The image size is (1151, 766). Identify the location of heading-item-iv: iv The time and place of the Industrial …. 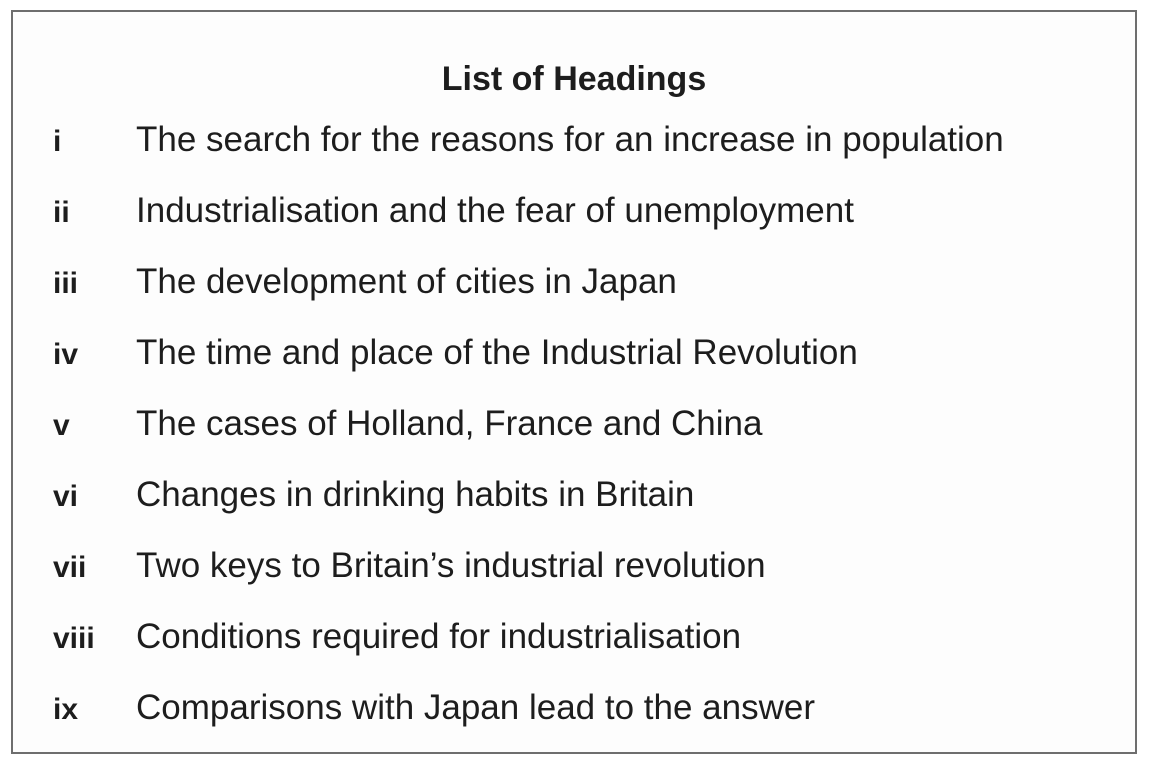
(574, 354).